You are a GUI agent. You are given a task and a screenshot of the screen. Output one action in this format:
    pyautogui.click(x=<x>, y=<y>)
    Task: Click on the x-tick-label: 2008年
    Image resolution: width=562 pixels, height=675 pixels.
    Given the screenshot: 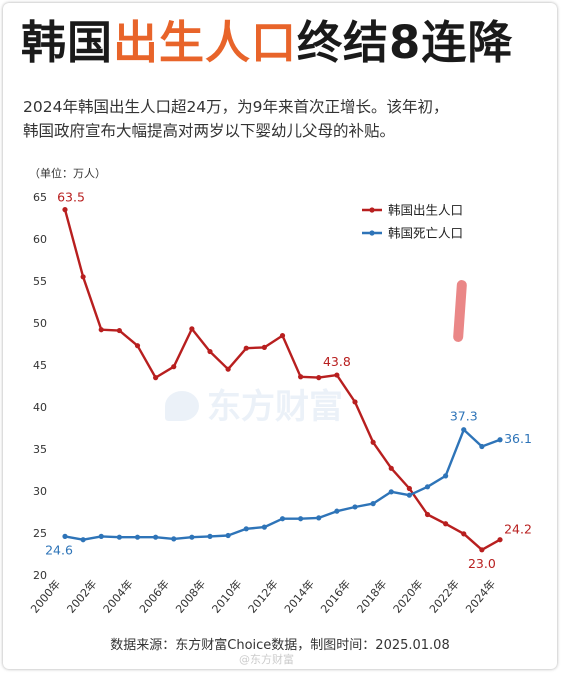 What is the action you would take?
    pyautogui.click(x=191, y=596)
    